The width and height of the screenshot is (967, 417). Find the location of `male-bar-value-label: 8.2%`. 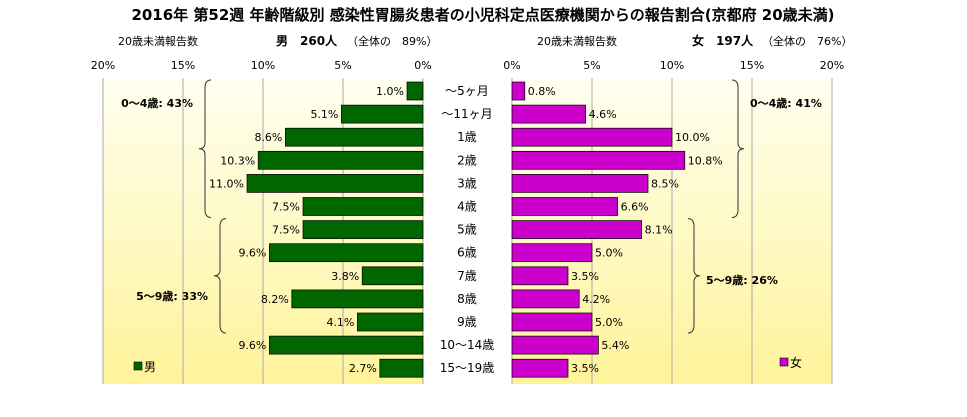

male-bar-value-label: 8.2% is located at coordinates (275, 299).